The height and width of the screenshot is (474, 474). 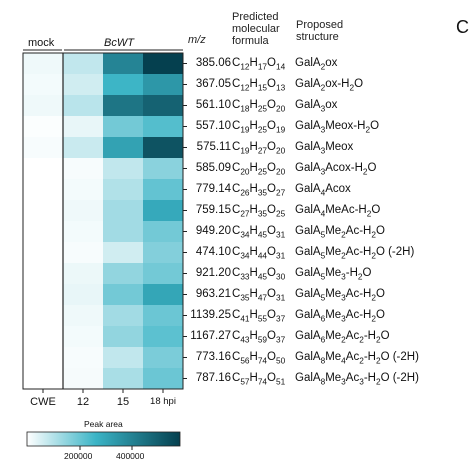 What do you see at coordinates (259, 168) in the screenshot?
I see `row-formula-label: C20H25O20` at bounding box center [259, 168].